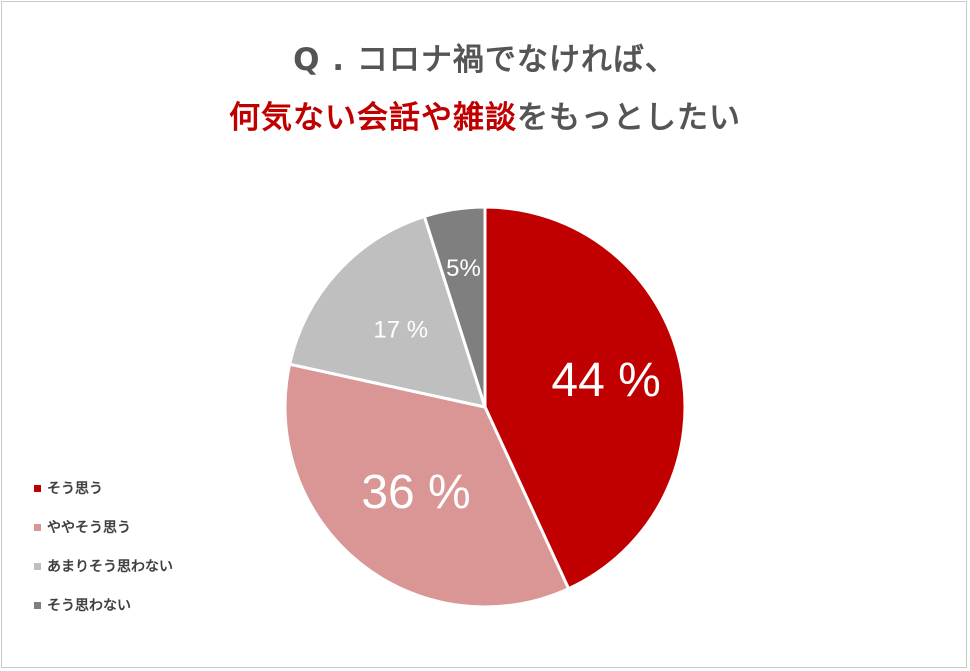 This screenshot has width=970, height=671. Describe the element at coordinates (485, 60) in the screenshot. I see `chart-title-line1: Q . コロナ禍でなければ、` at that location.